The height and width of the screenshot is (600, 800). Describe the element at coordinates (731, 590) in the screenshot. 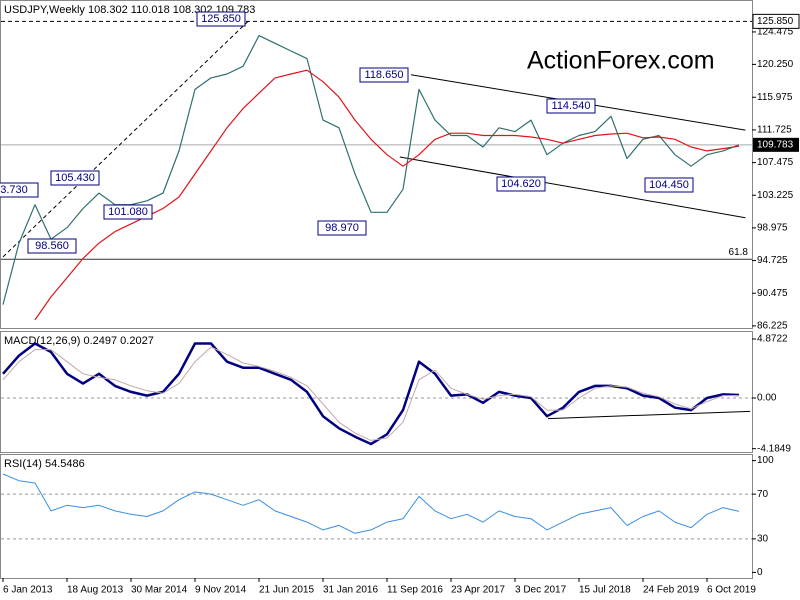

I see `x-tick-label: 6 Oct 2019` at that location.